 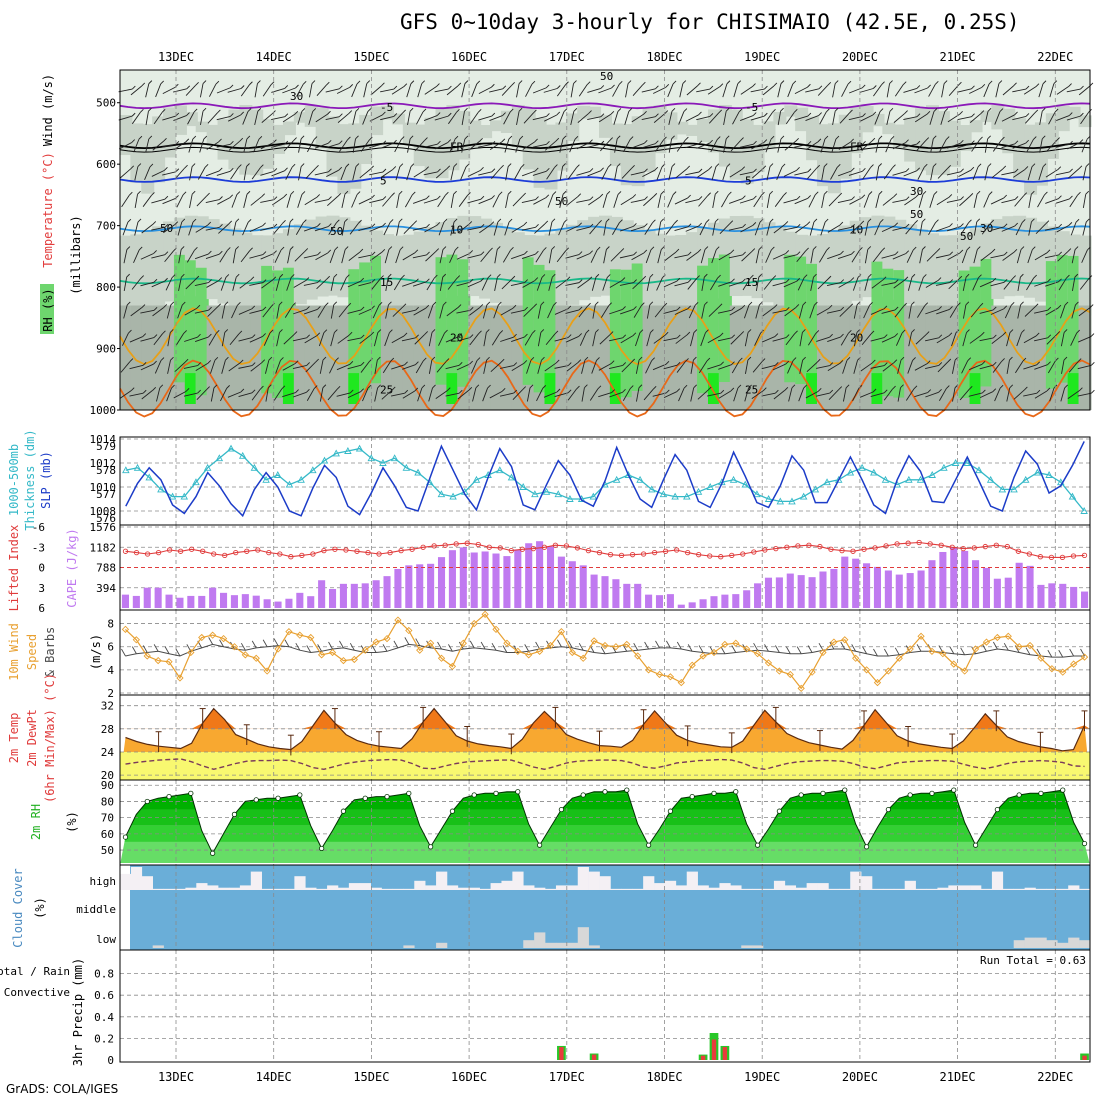 What do you see at coordinates (1085, 944) in the screenshot?
I see `cloud-bar-low` at bounding box center [1085, 944].